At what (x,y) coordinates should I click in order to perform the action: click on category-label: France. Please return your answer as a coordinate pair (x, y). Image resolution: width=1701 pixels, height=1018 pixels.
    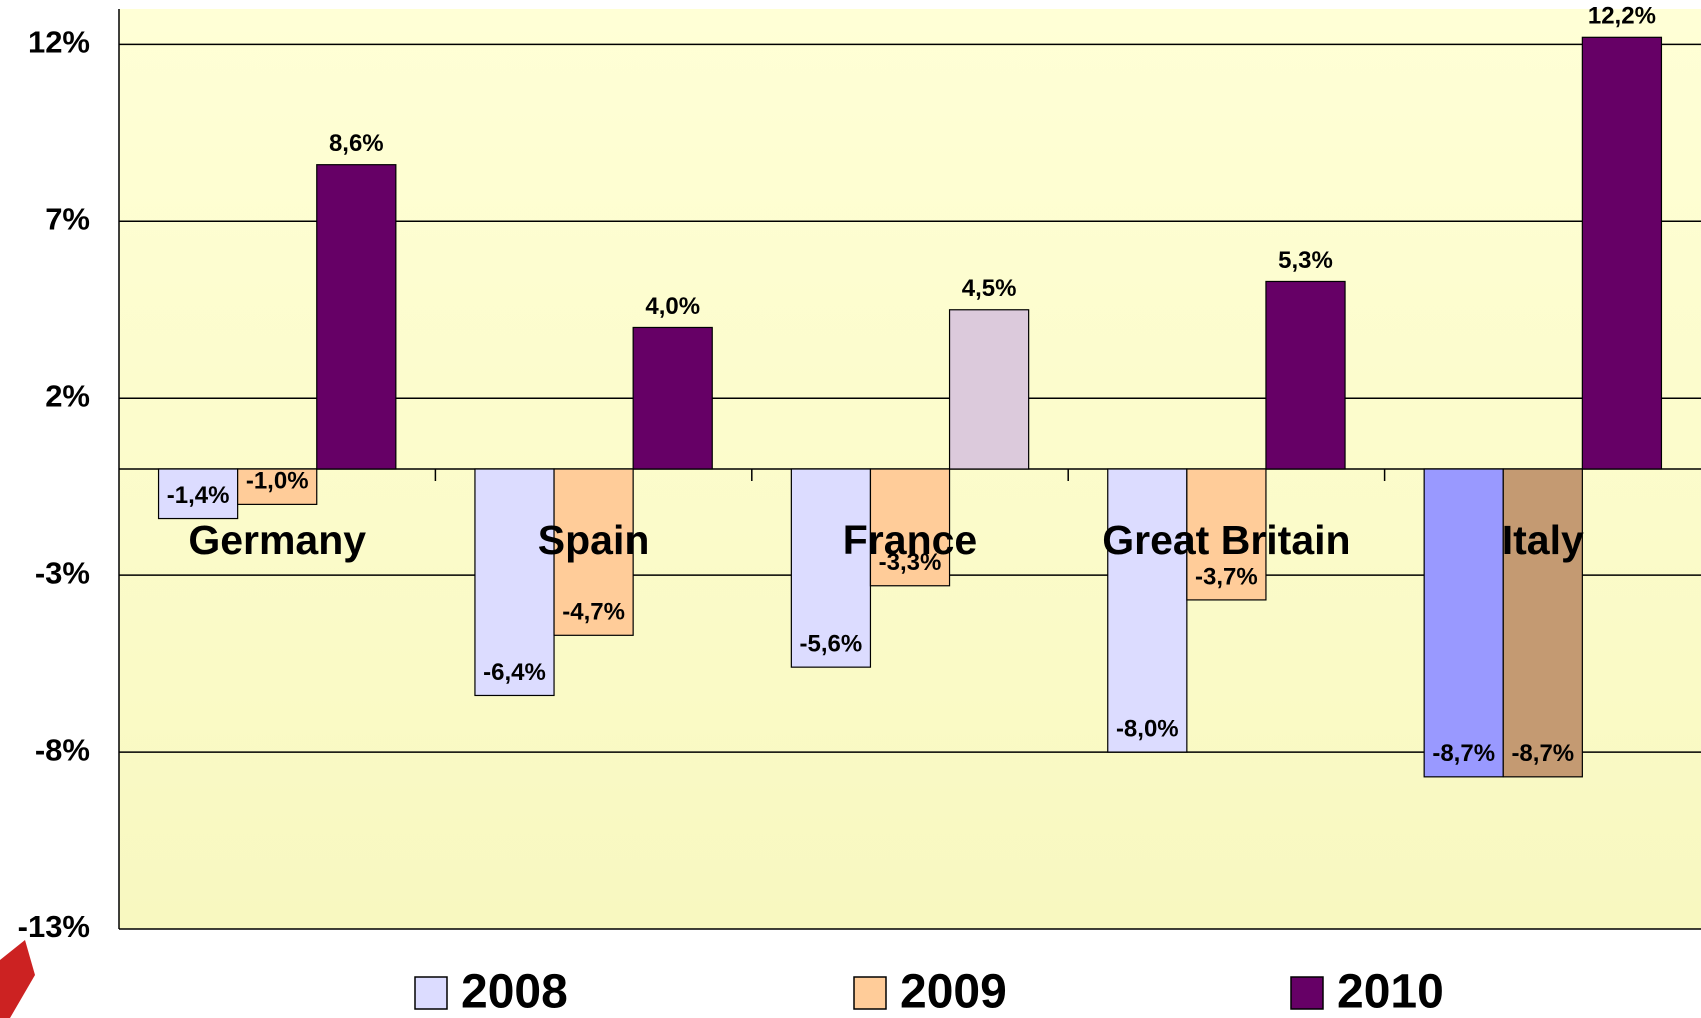
    Looking at the image, I should click on (910, 540).